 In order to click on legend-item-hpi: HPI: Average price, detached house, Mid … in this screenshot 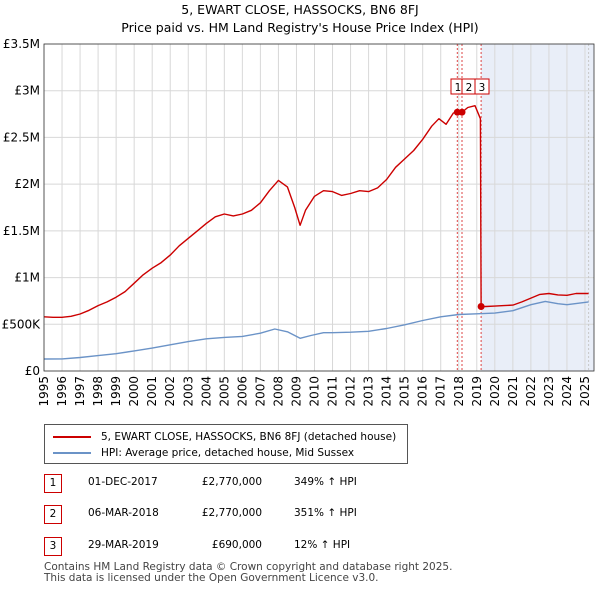, I will do `click(203, 453)`.